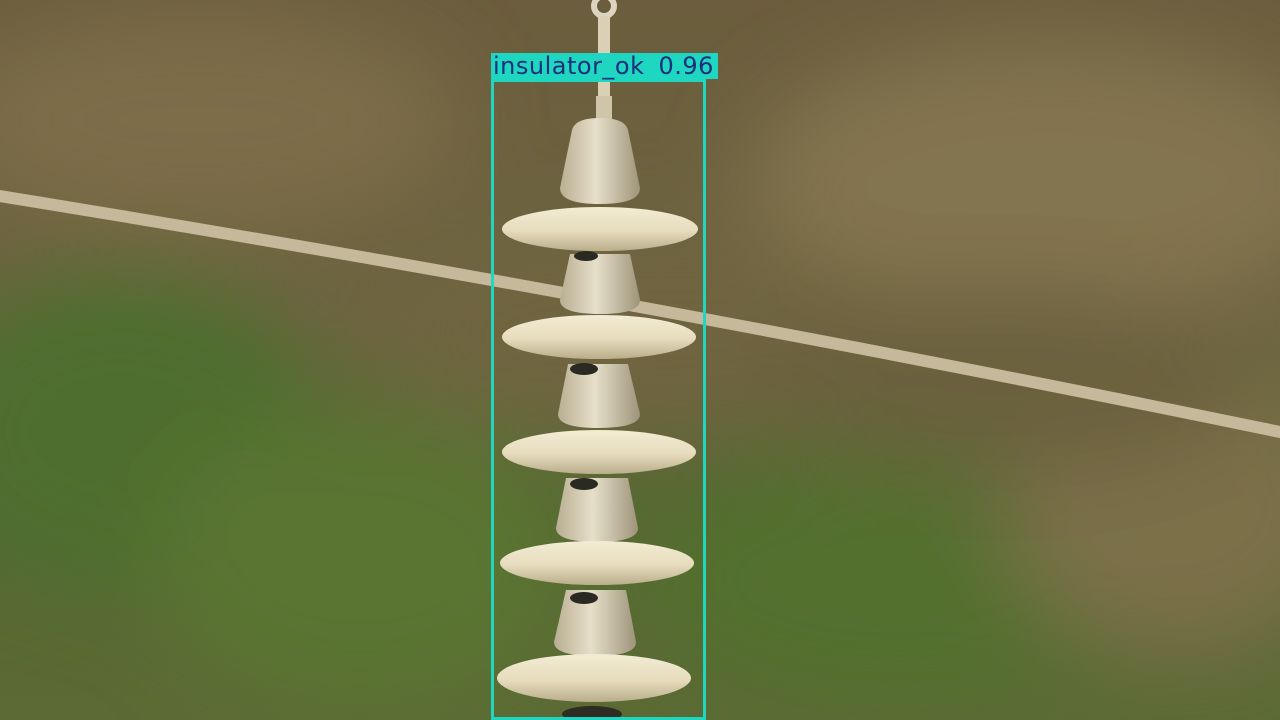  I want to click on detection-bounding-box, so click(598, 399).